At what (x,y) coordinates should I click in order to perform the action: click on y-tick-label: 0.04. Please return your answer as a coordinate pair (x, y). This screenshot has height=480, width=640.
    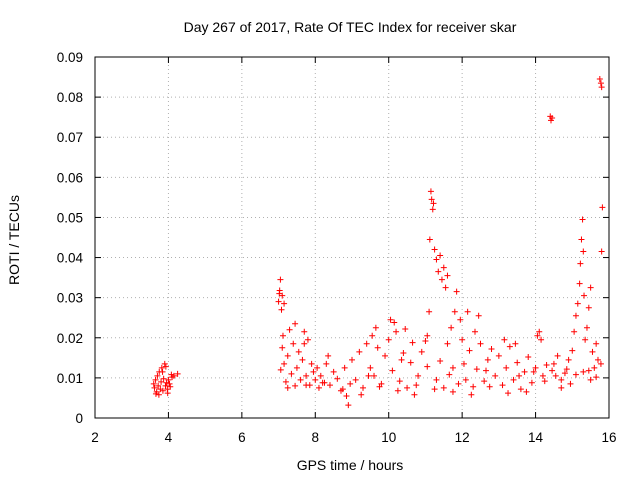
    Looking at the image, I should click on (70, 258).